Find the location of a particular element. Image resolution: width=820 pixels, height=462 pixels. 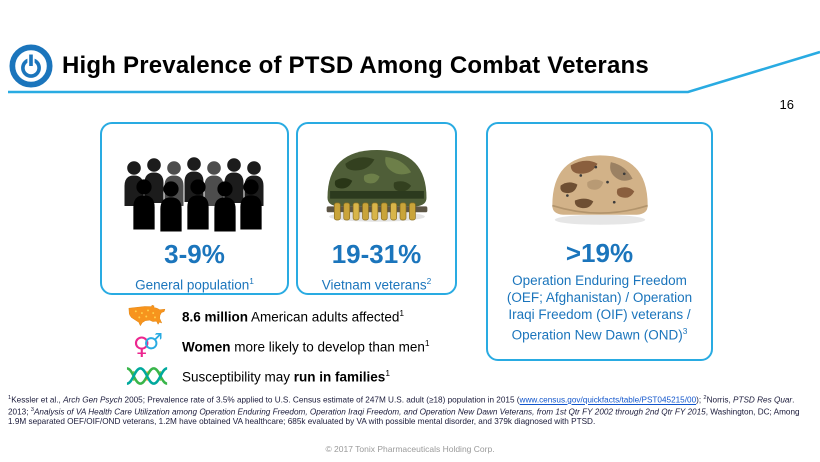

stat-box-general-population: 3-9% General population1 is located at coordinates (194, 208).